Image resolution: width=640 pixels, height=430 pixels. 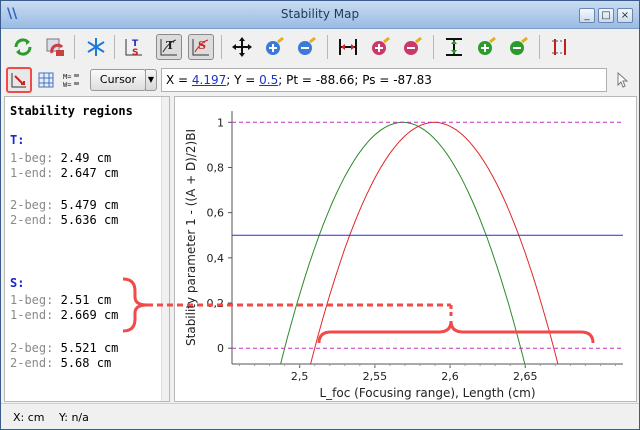 I want to click on row-value: 2.49 cm, so click(x=86, y=158).